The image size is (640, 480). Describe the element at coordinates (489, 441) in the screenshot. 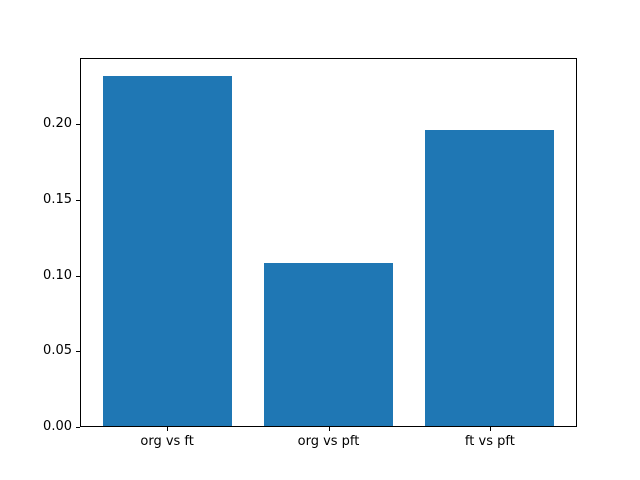

I see `x-tick-label: ft vs pft` at that location.